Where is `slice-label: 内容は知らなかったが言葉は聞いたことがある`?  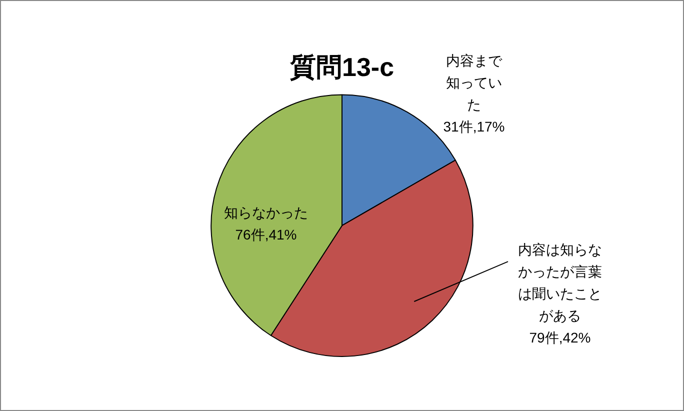
slice-label: 内容は知らなかったが言葉は聞いたことがある is located at coordinates (560, 282).